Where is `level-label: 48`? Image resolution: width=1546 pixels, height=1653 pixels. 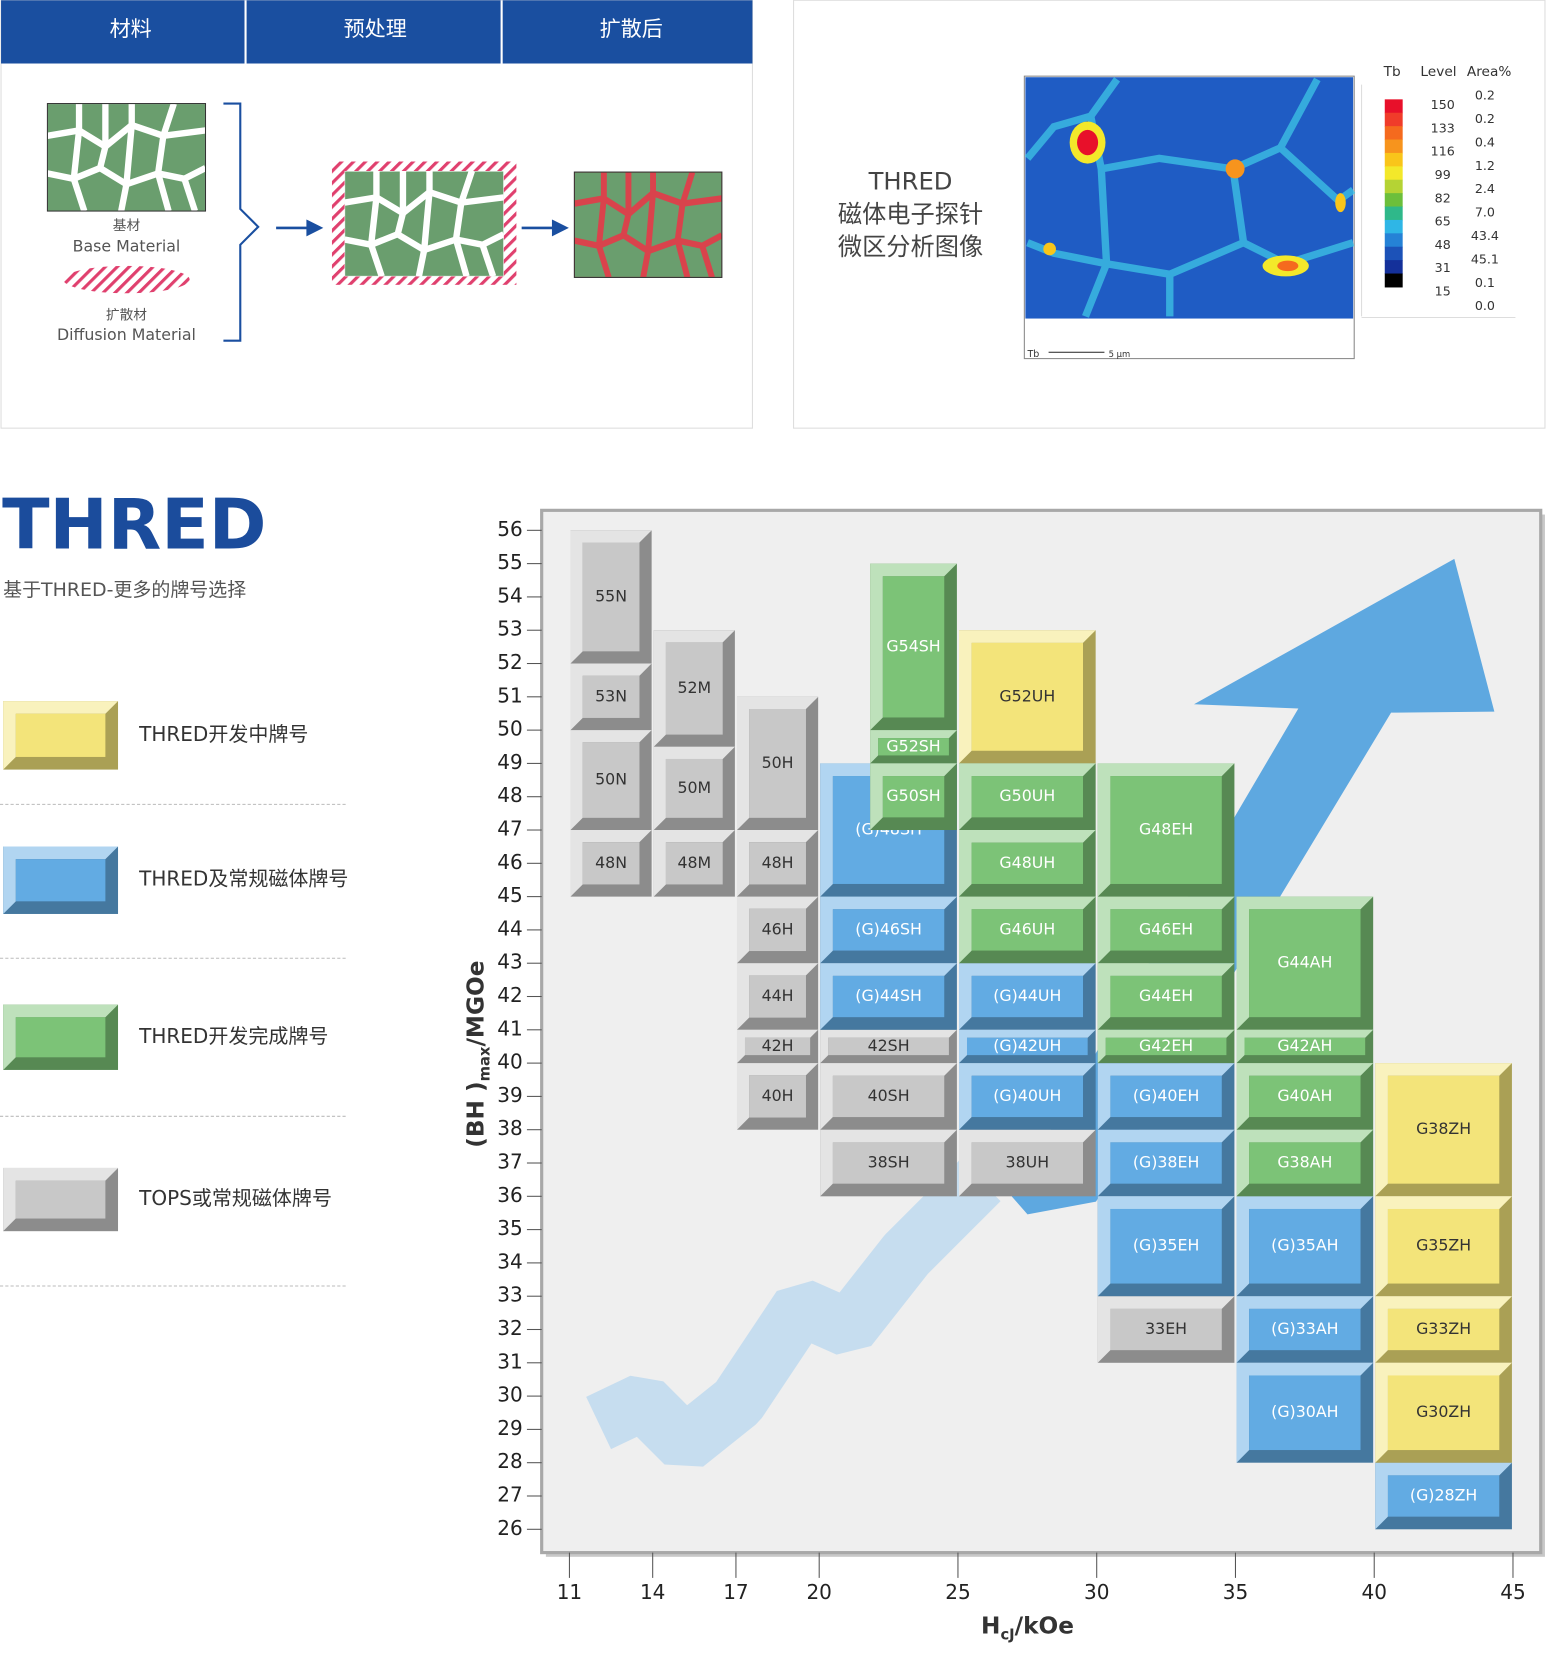
level-label: 48 is located at coordinates (1443, 244).